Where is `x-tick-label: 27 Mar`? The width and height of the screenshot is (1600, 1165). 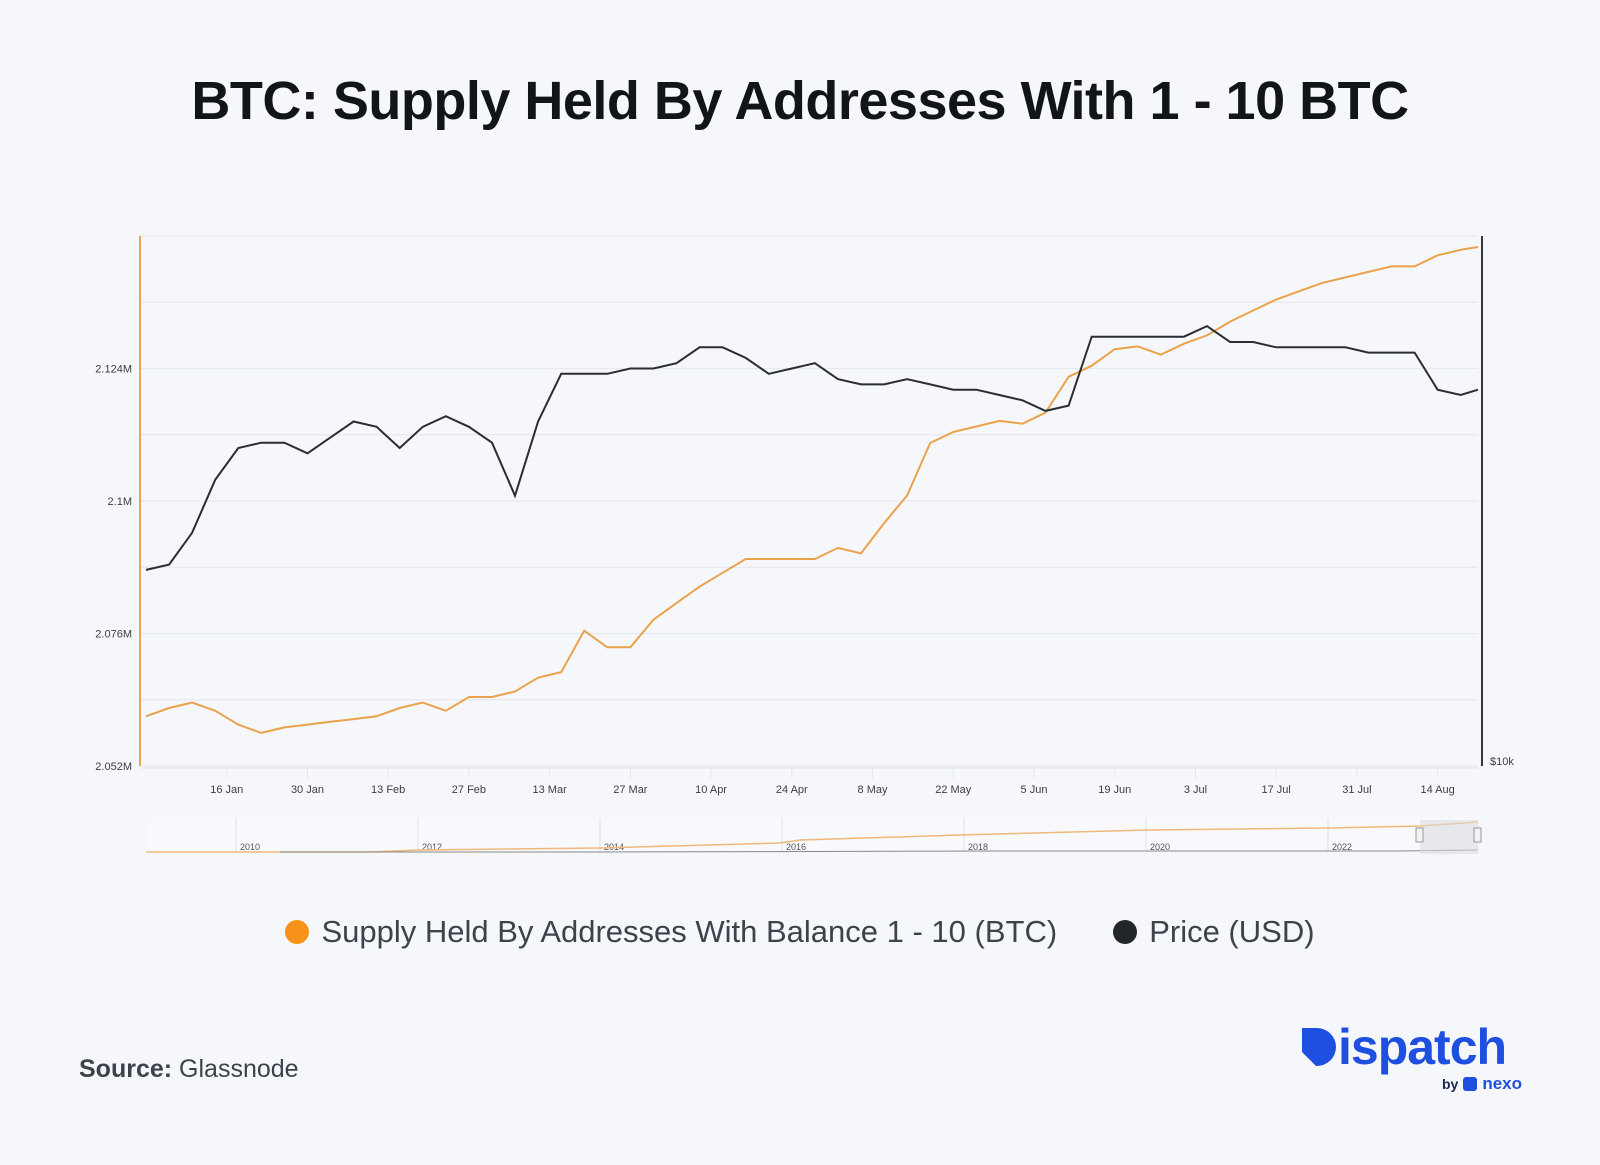 x-tick-label: 27 Mar is located at coordinates (630, 790).